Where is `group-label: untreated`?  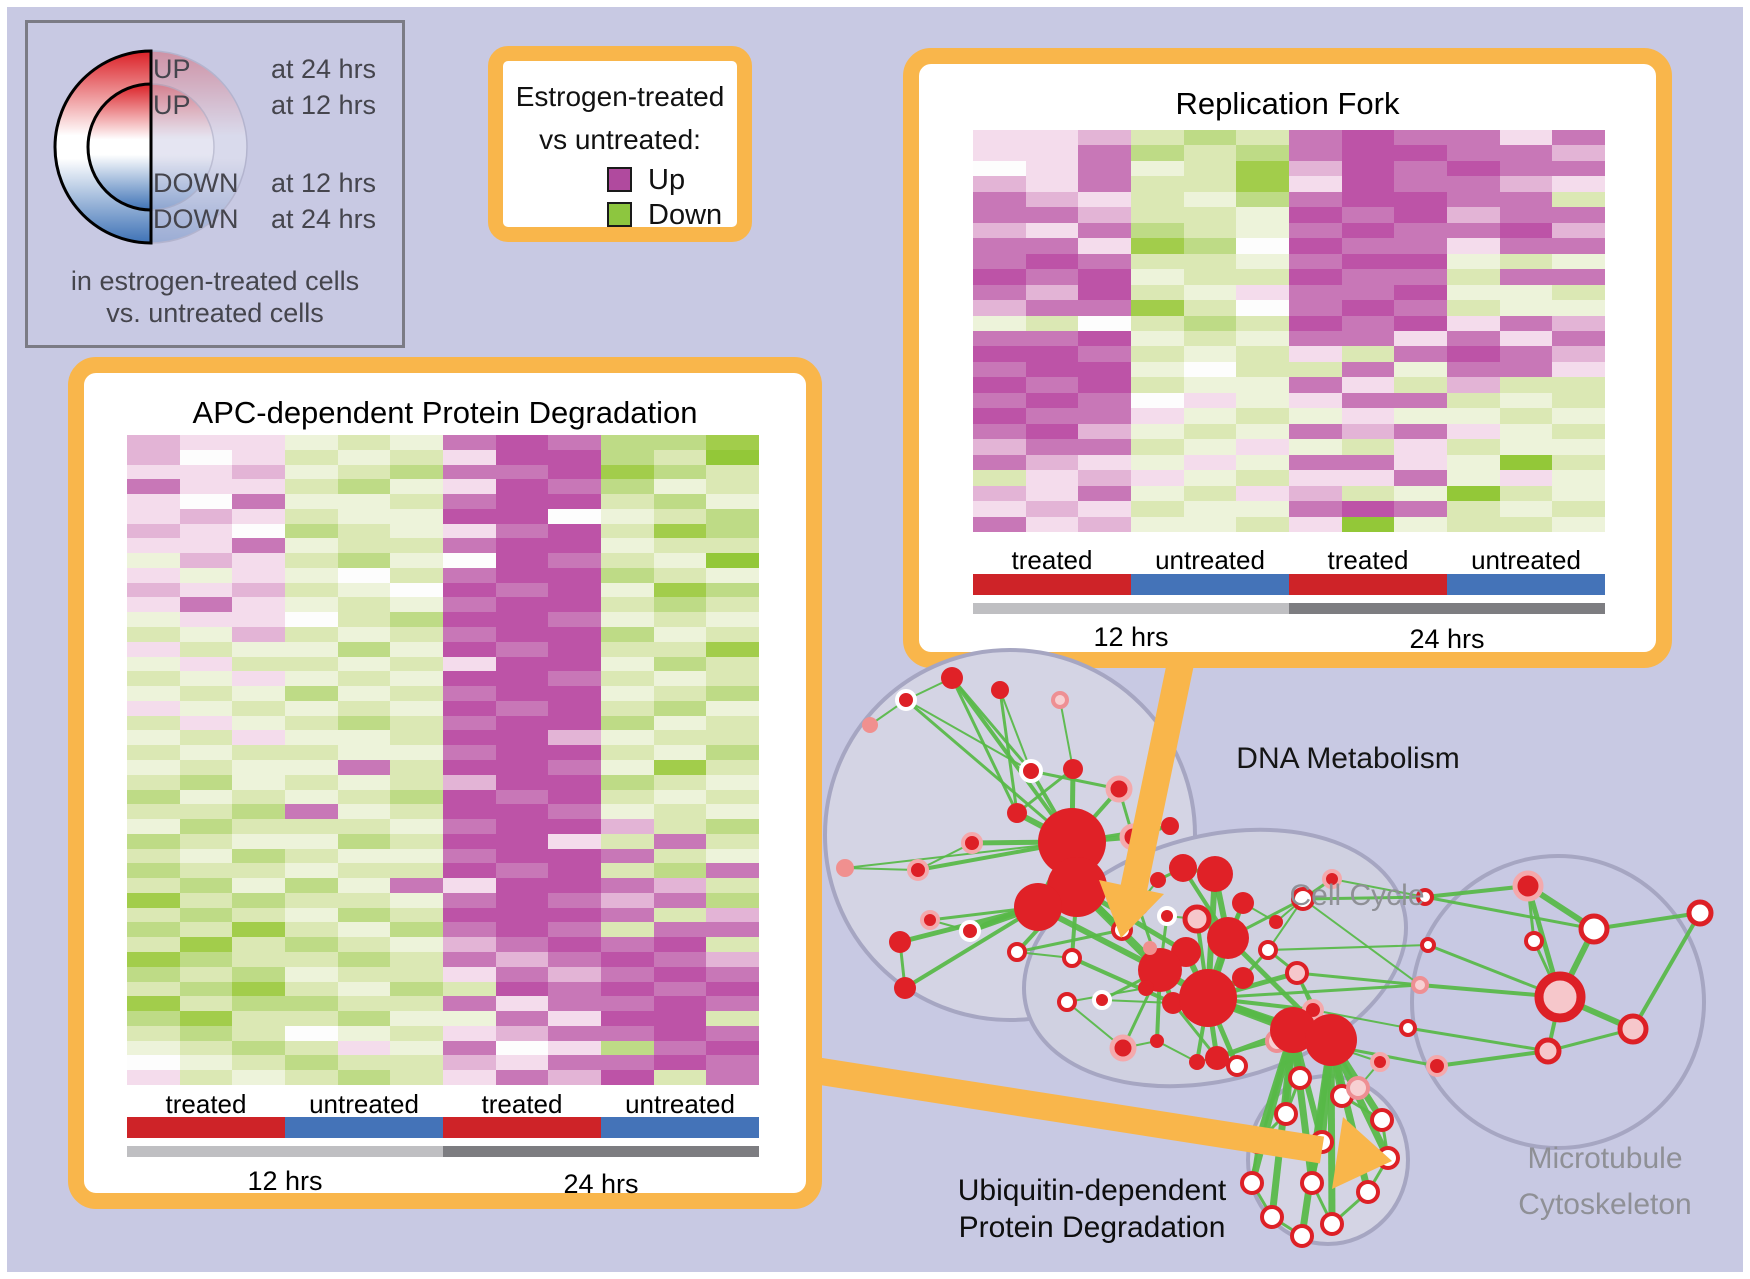
group-label: untreated is located at coordinates (1526, 560).